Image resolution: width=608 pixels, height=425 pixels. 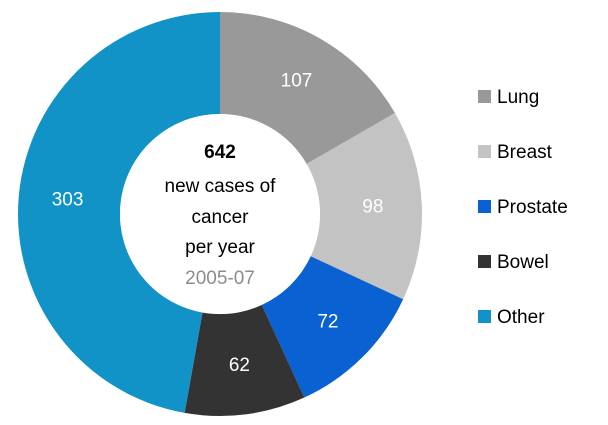 What do you see at coordinates (239, 365) in the screenshot?
I see `data-label: 62` at bounding box center [239, 365].